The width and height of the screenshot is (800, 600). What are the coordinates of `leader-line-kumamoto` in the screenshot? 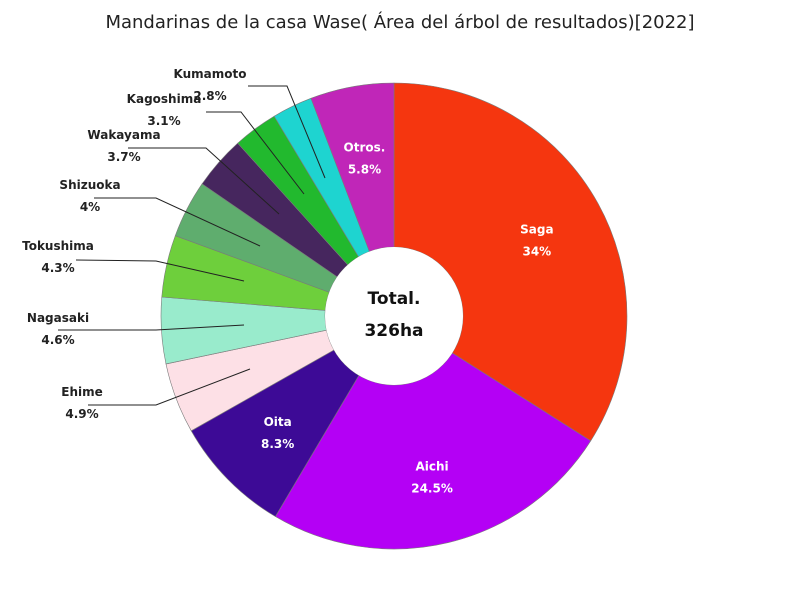 It's located at (287, 132).